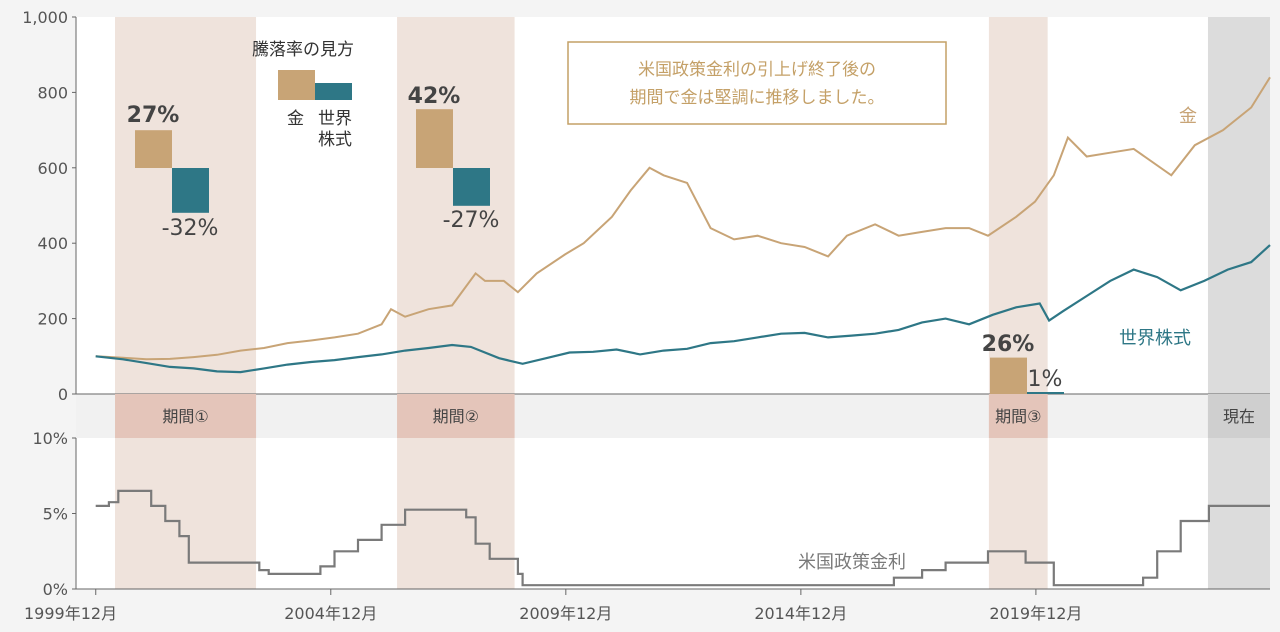  I want to click on x-tick-label: 2004年12月, so click(330, 613).